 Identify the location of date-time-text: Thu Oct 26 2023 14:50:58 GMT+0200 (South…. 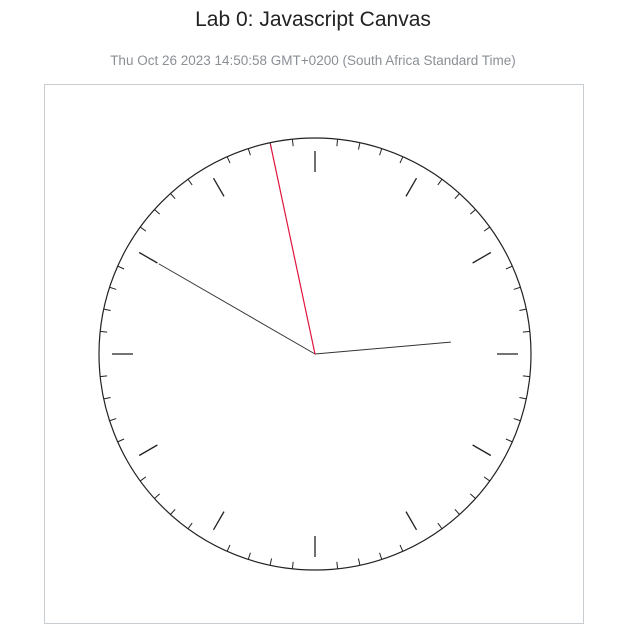
(313, 60).